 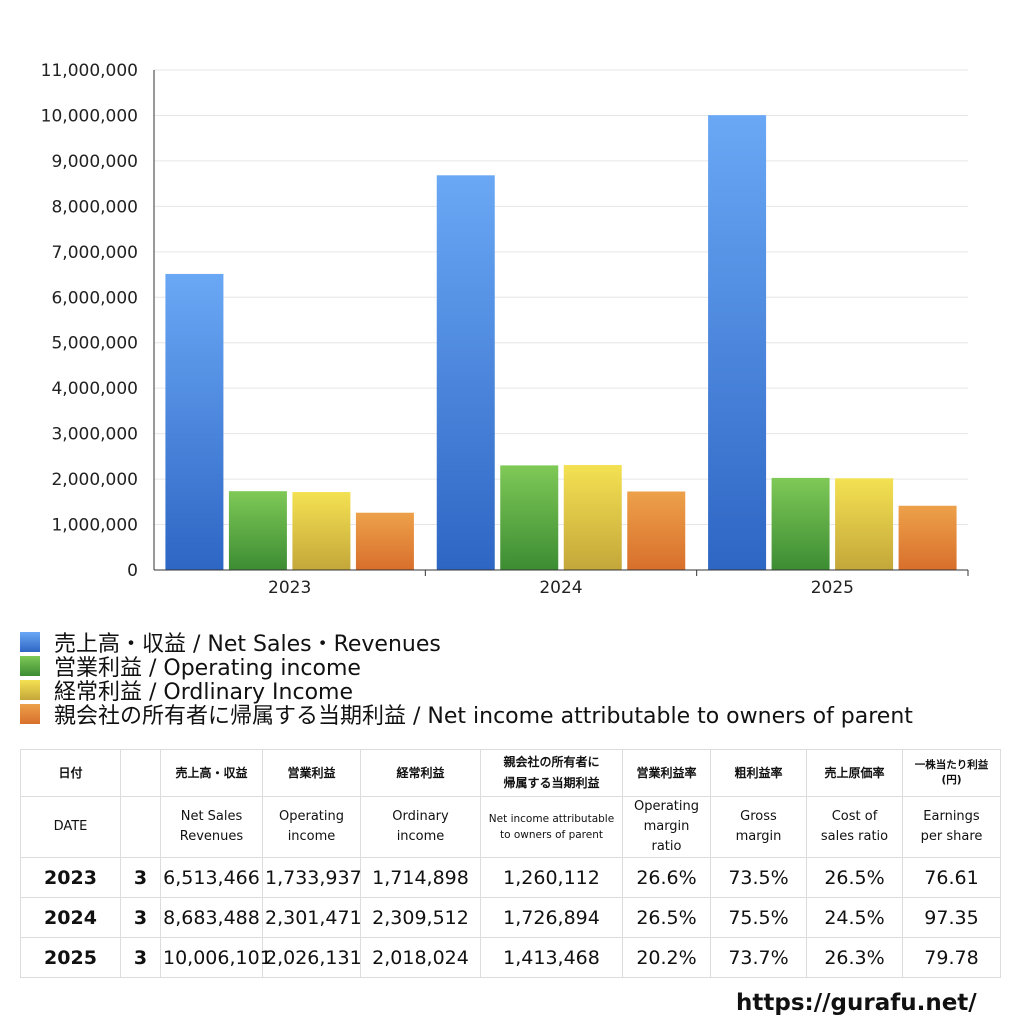 What do you see at coordinates (420, 917) in the screenshot?
I see `cell-ord: 2,309,512` at bounding box center [420, 917].